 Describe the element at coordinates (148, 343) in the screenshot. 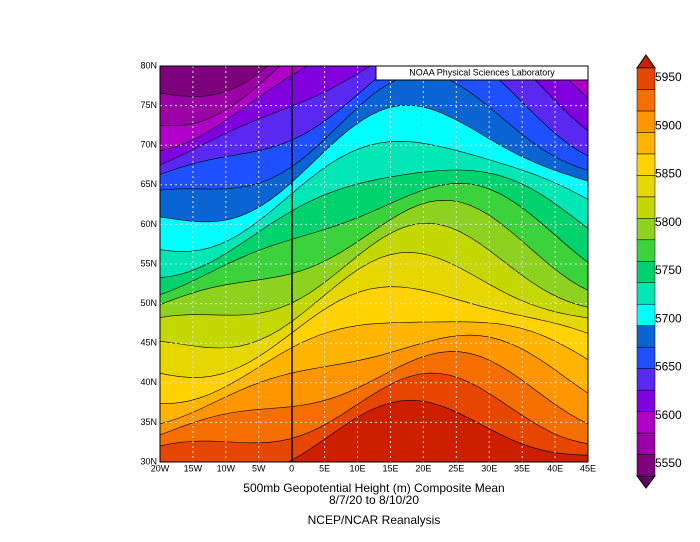

I see `lat-label: 45N` at that location.